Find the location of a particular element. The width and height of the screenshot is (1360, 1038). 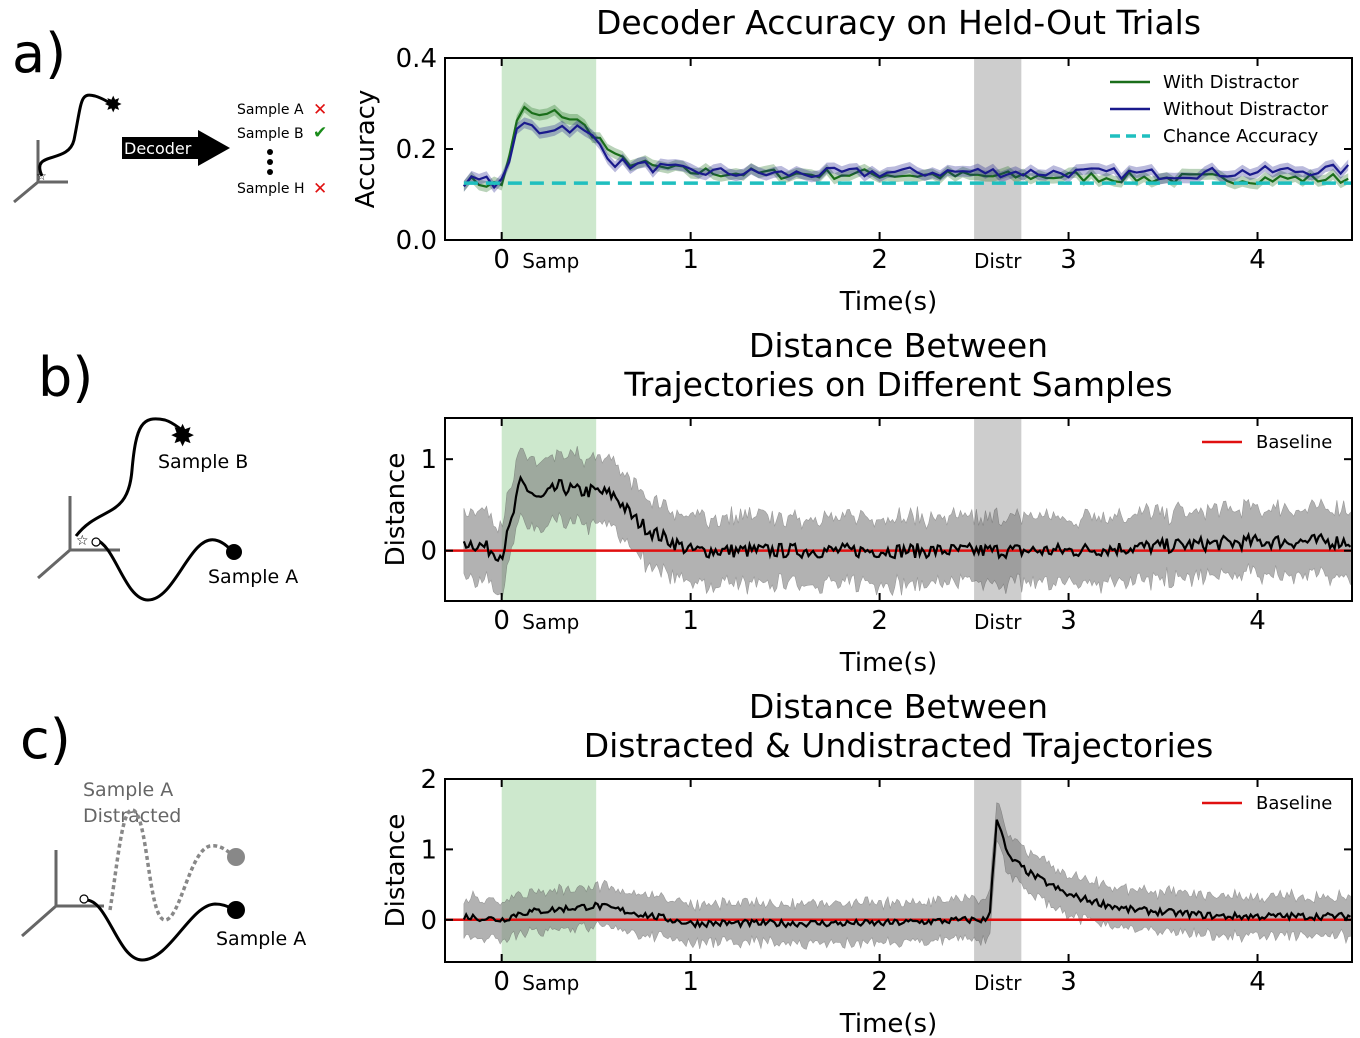

check-icon: ✔ is located at coordinates (320, 133).